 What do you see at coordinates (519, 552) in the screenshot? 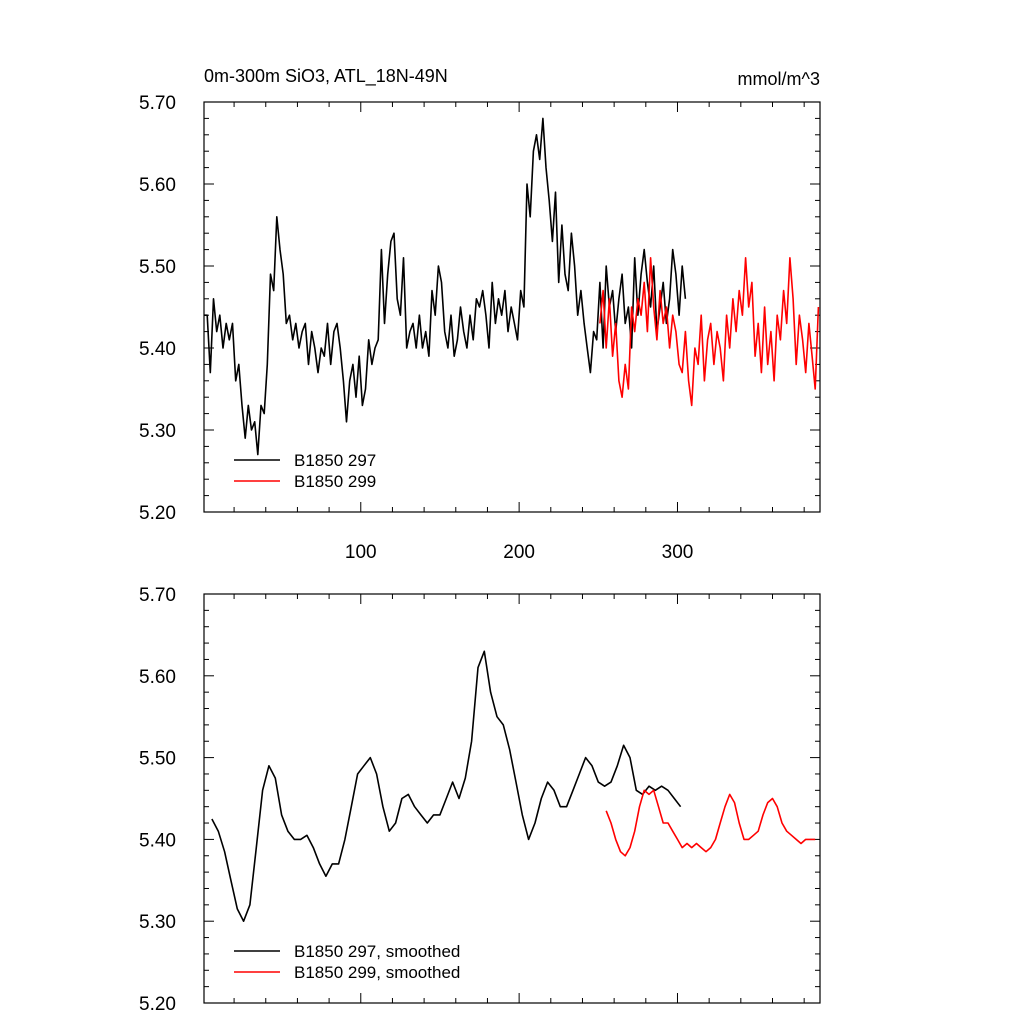
I see `x-tick-label: 200` at bounding box center [519, 552].